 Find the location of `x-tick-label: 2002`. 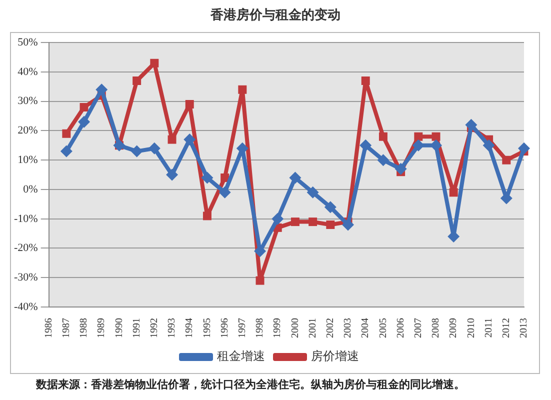

x-tick-label: 2002 is located at coordinates (330, 328).